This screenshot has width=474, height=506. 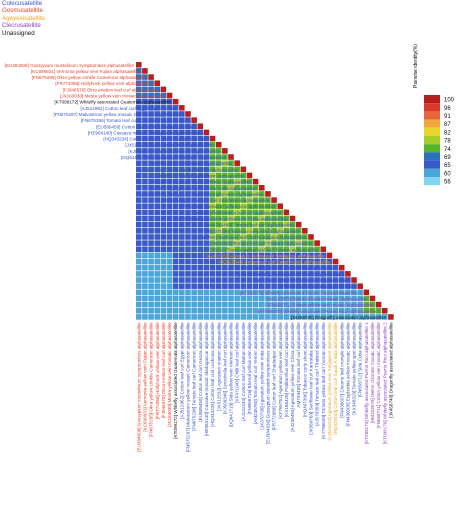 What do you see at coordinates (447, 174) in the screenshot?
I see `colorbar-tick-label: 60` at bounding box center [447, 174].